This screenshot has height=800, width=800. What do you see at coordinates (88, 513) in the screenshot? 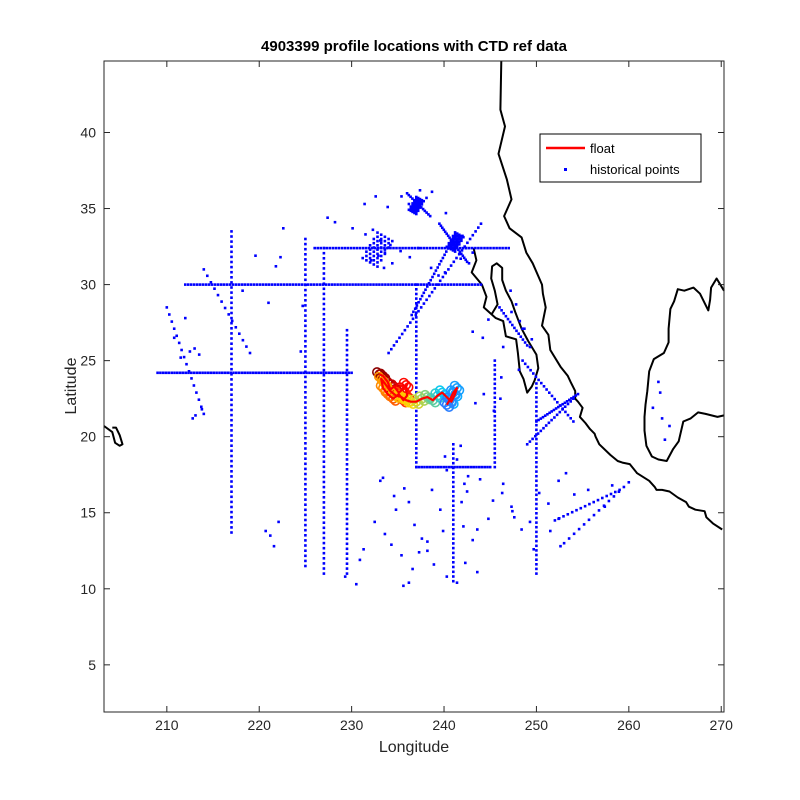
I see `y-tick-label: 15` at bounding box center [88, 513].